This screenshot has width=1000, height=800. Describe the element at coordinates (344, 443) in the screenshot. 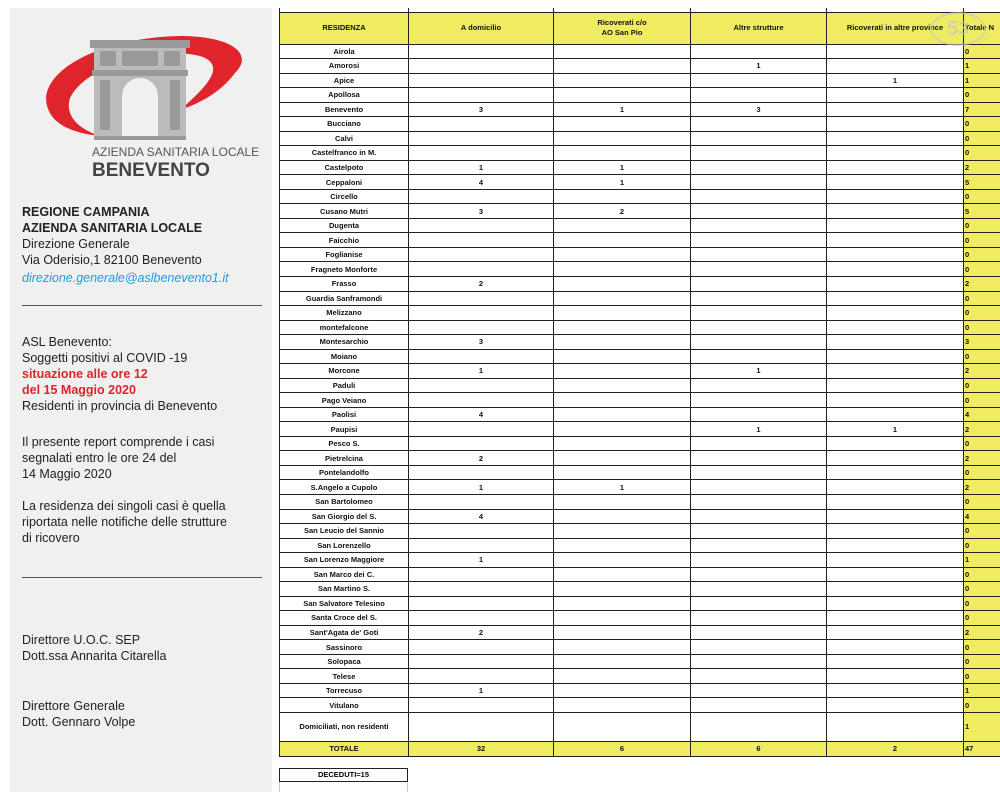

I see `residence-cell: Pesco S.` at that location.